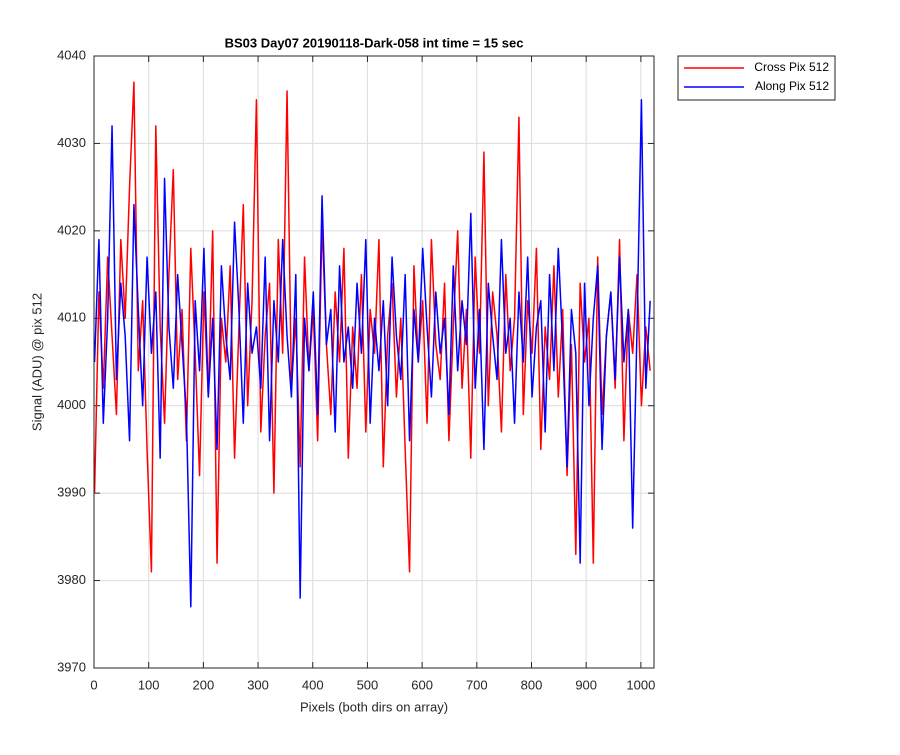 Image resolution: width=900 pixels, height=755 pixels. I want to click on x-tick-label: 100, so click(149, 684).